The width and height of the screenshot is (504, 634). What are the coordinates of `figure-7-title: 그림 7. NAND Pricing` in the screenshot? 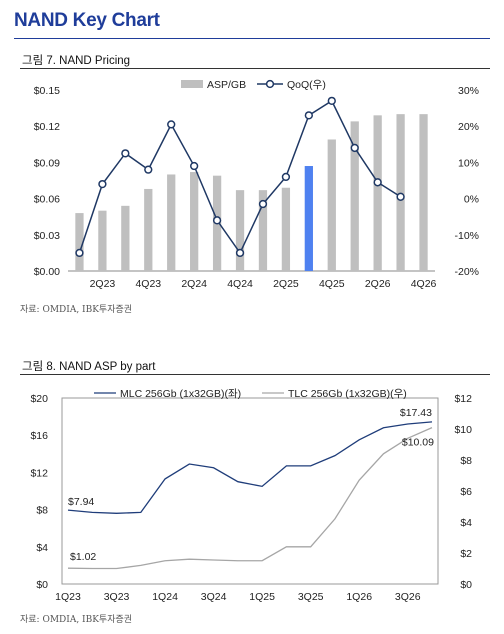 It's located at (76, 61).